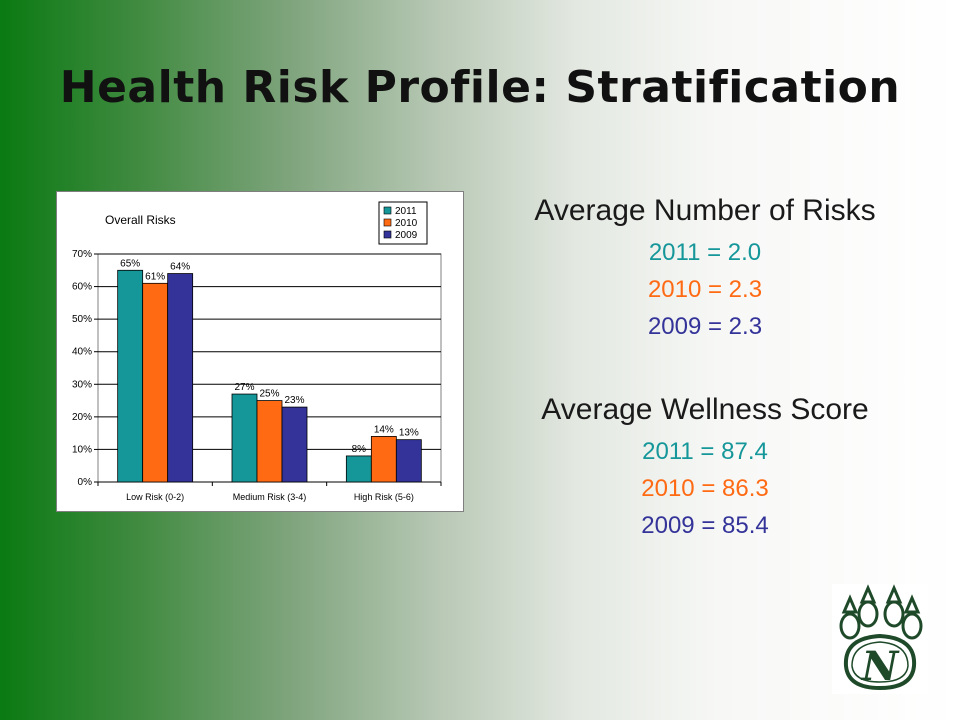  Describe the element at coordinates (82, 417) in the screenshot. I see `y-tick-label: 20%` at that location.